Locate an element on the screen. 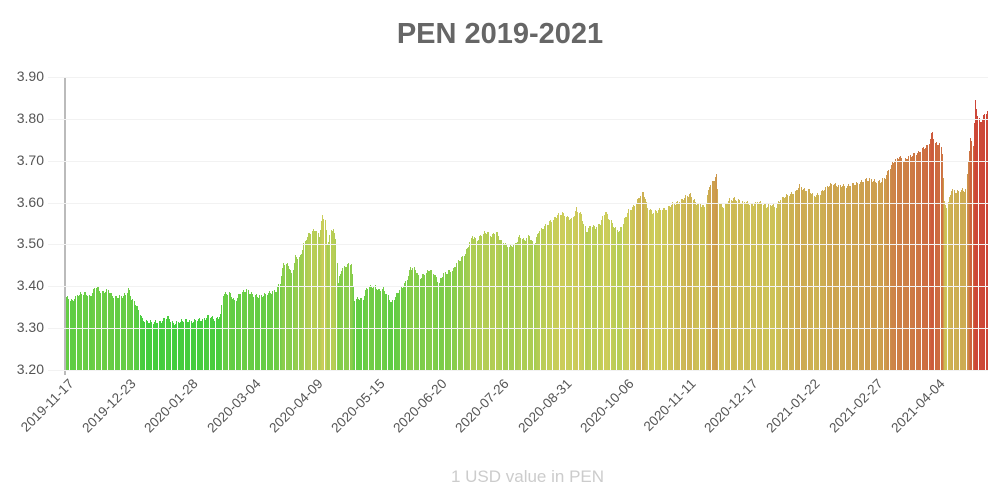 This screenshot has height=500, width=1000. x-tick-label: 2020-01-28 is located at coordinates (171, 406).